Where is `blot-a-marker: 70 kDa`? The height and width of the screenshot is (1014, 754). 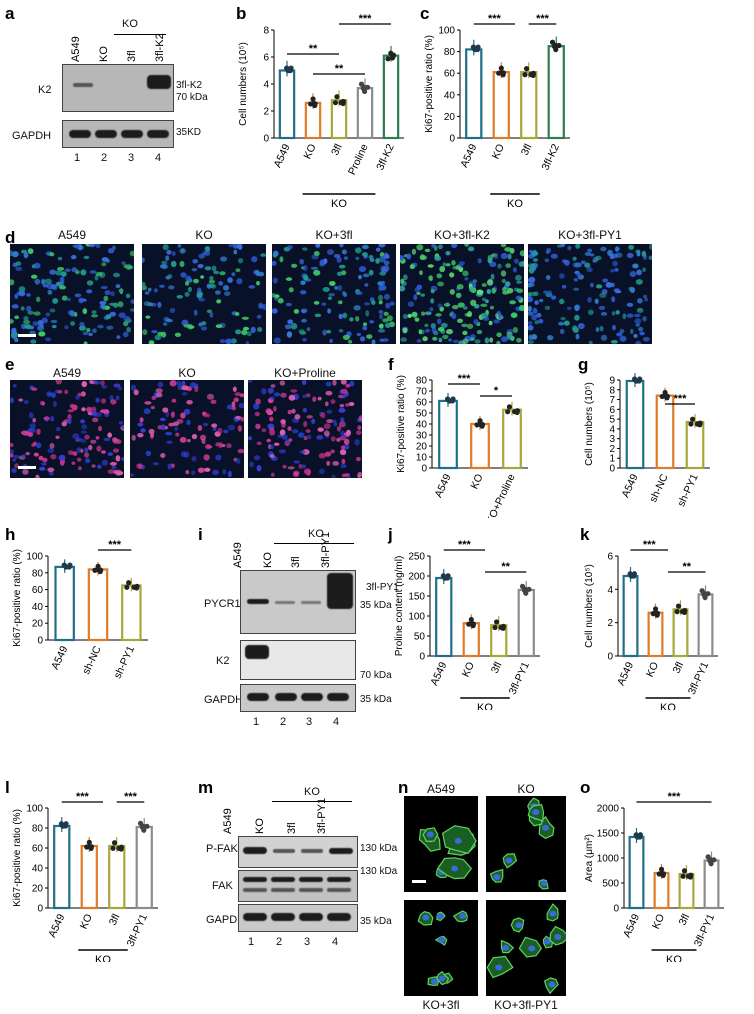 blot-a-marker: 70 kDa is located at coordinates (192, 97).